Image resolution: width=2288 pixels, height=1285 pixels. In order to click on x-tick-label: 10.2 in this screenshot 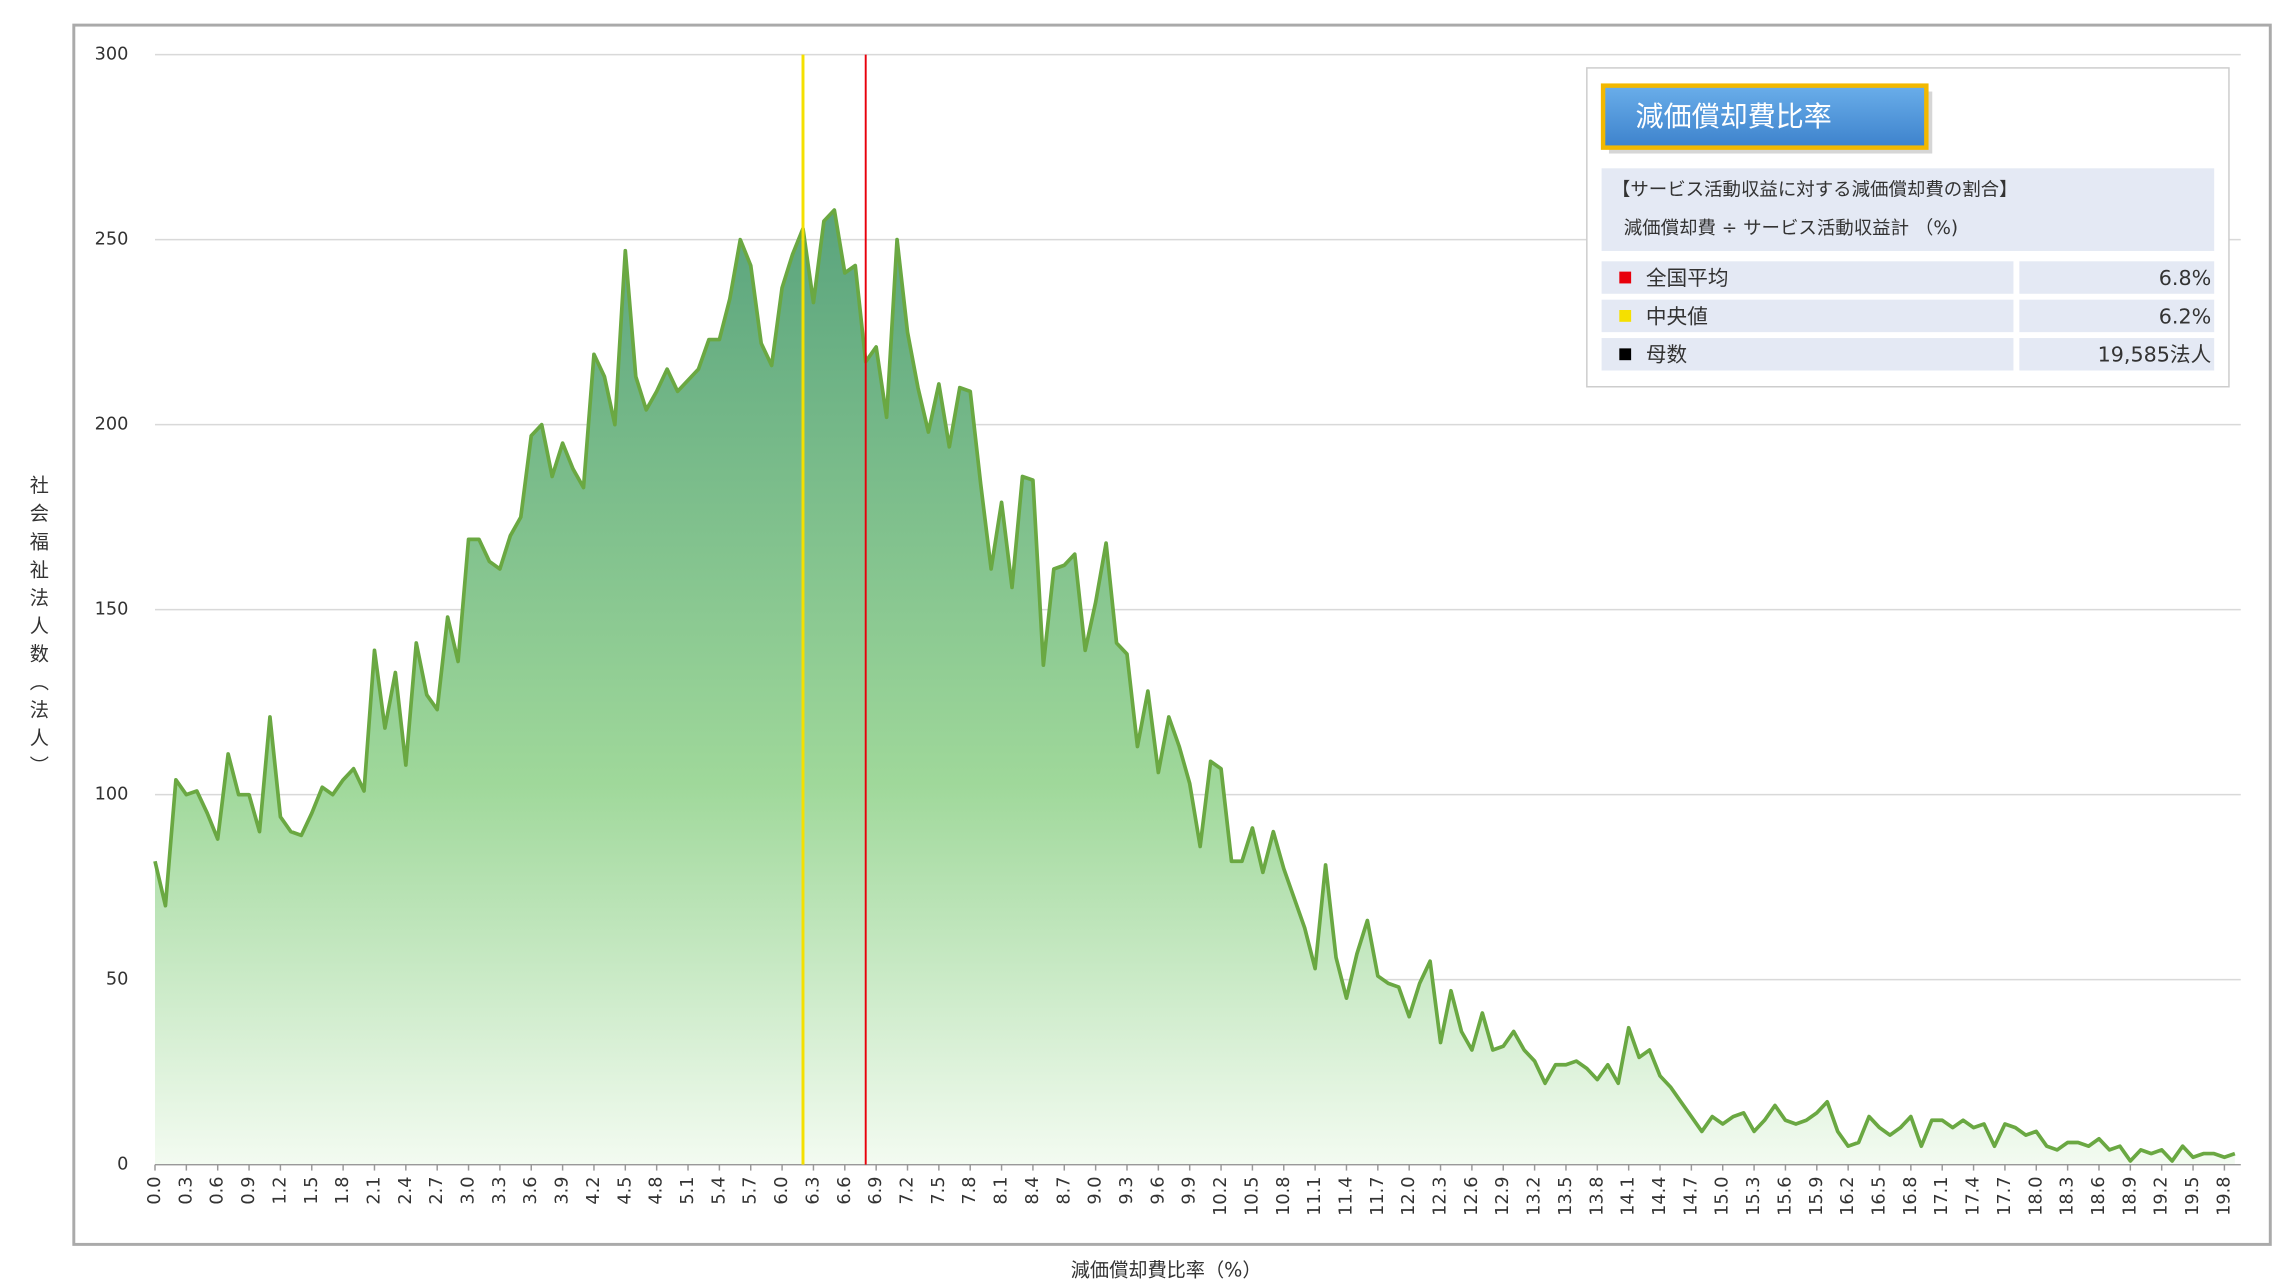, I will do `click(1221, 1195)`.